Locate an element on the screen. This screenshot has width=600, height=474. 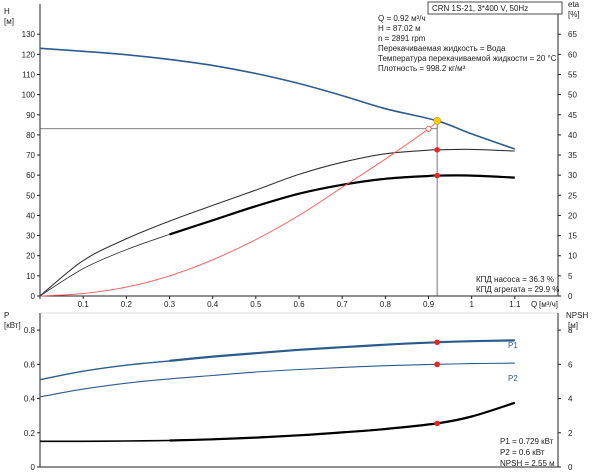
power-tick-label: 0.6 is located at coordinates (30, 364).